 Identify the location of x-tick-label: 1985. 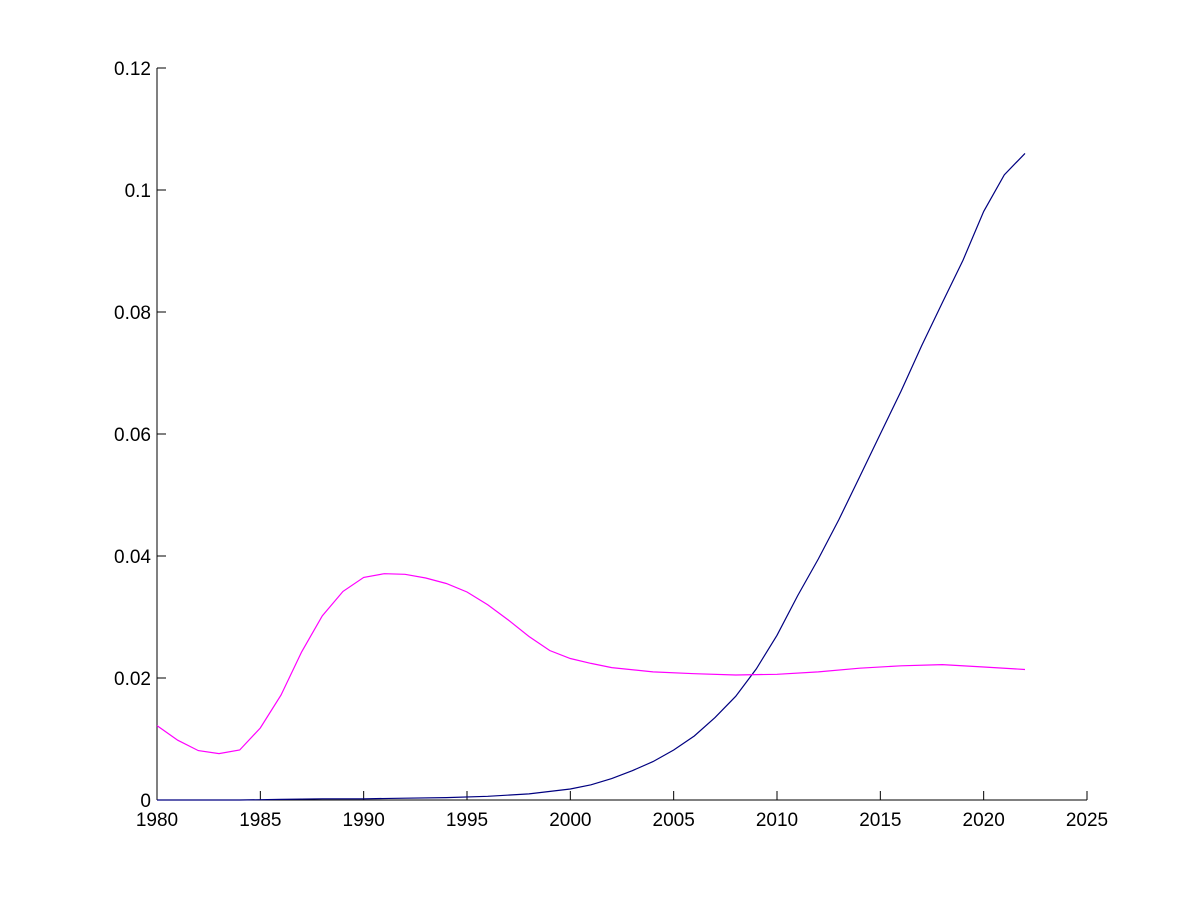
(260, 820).